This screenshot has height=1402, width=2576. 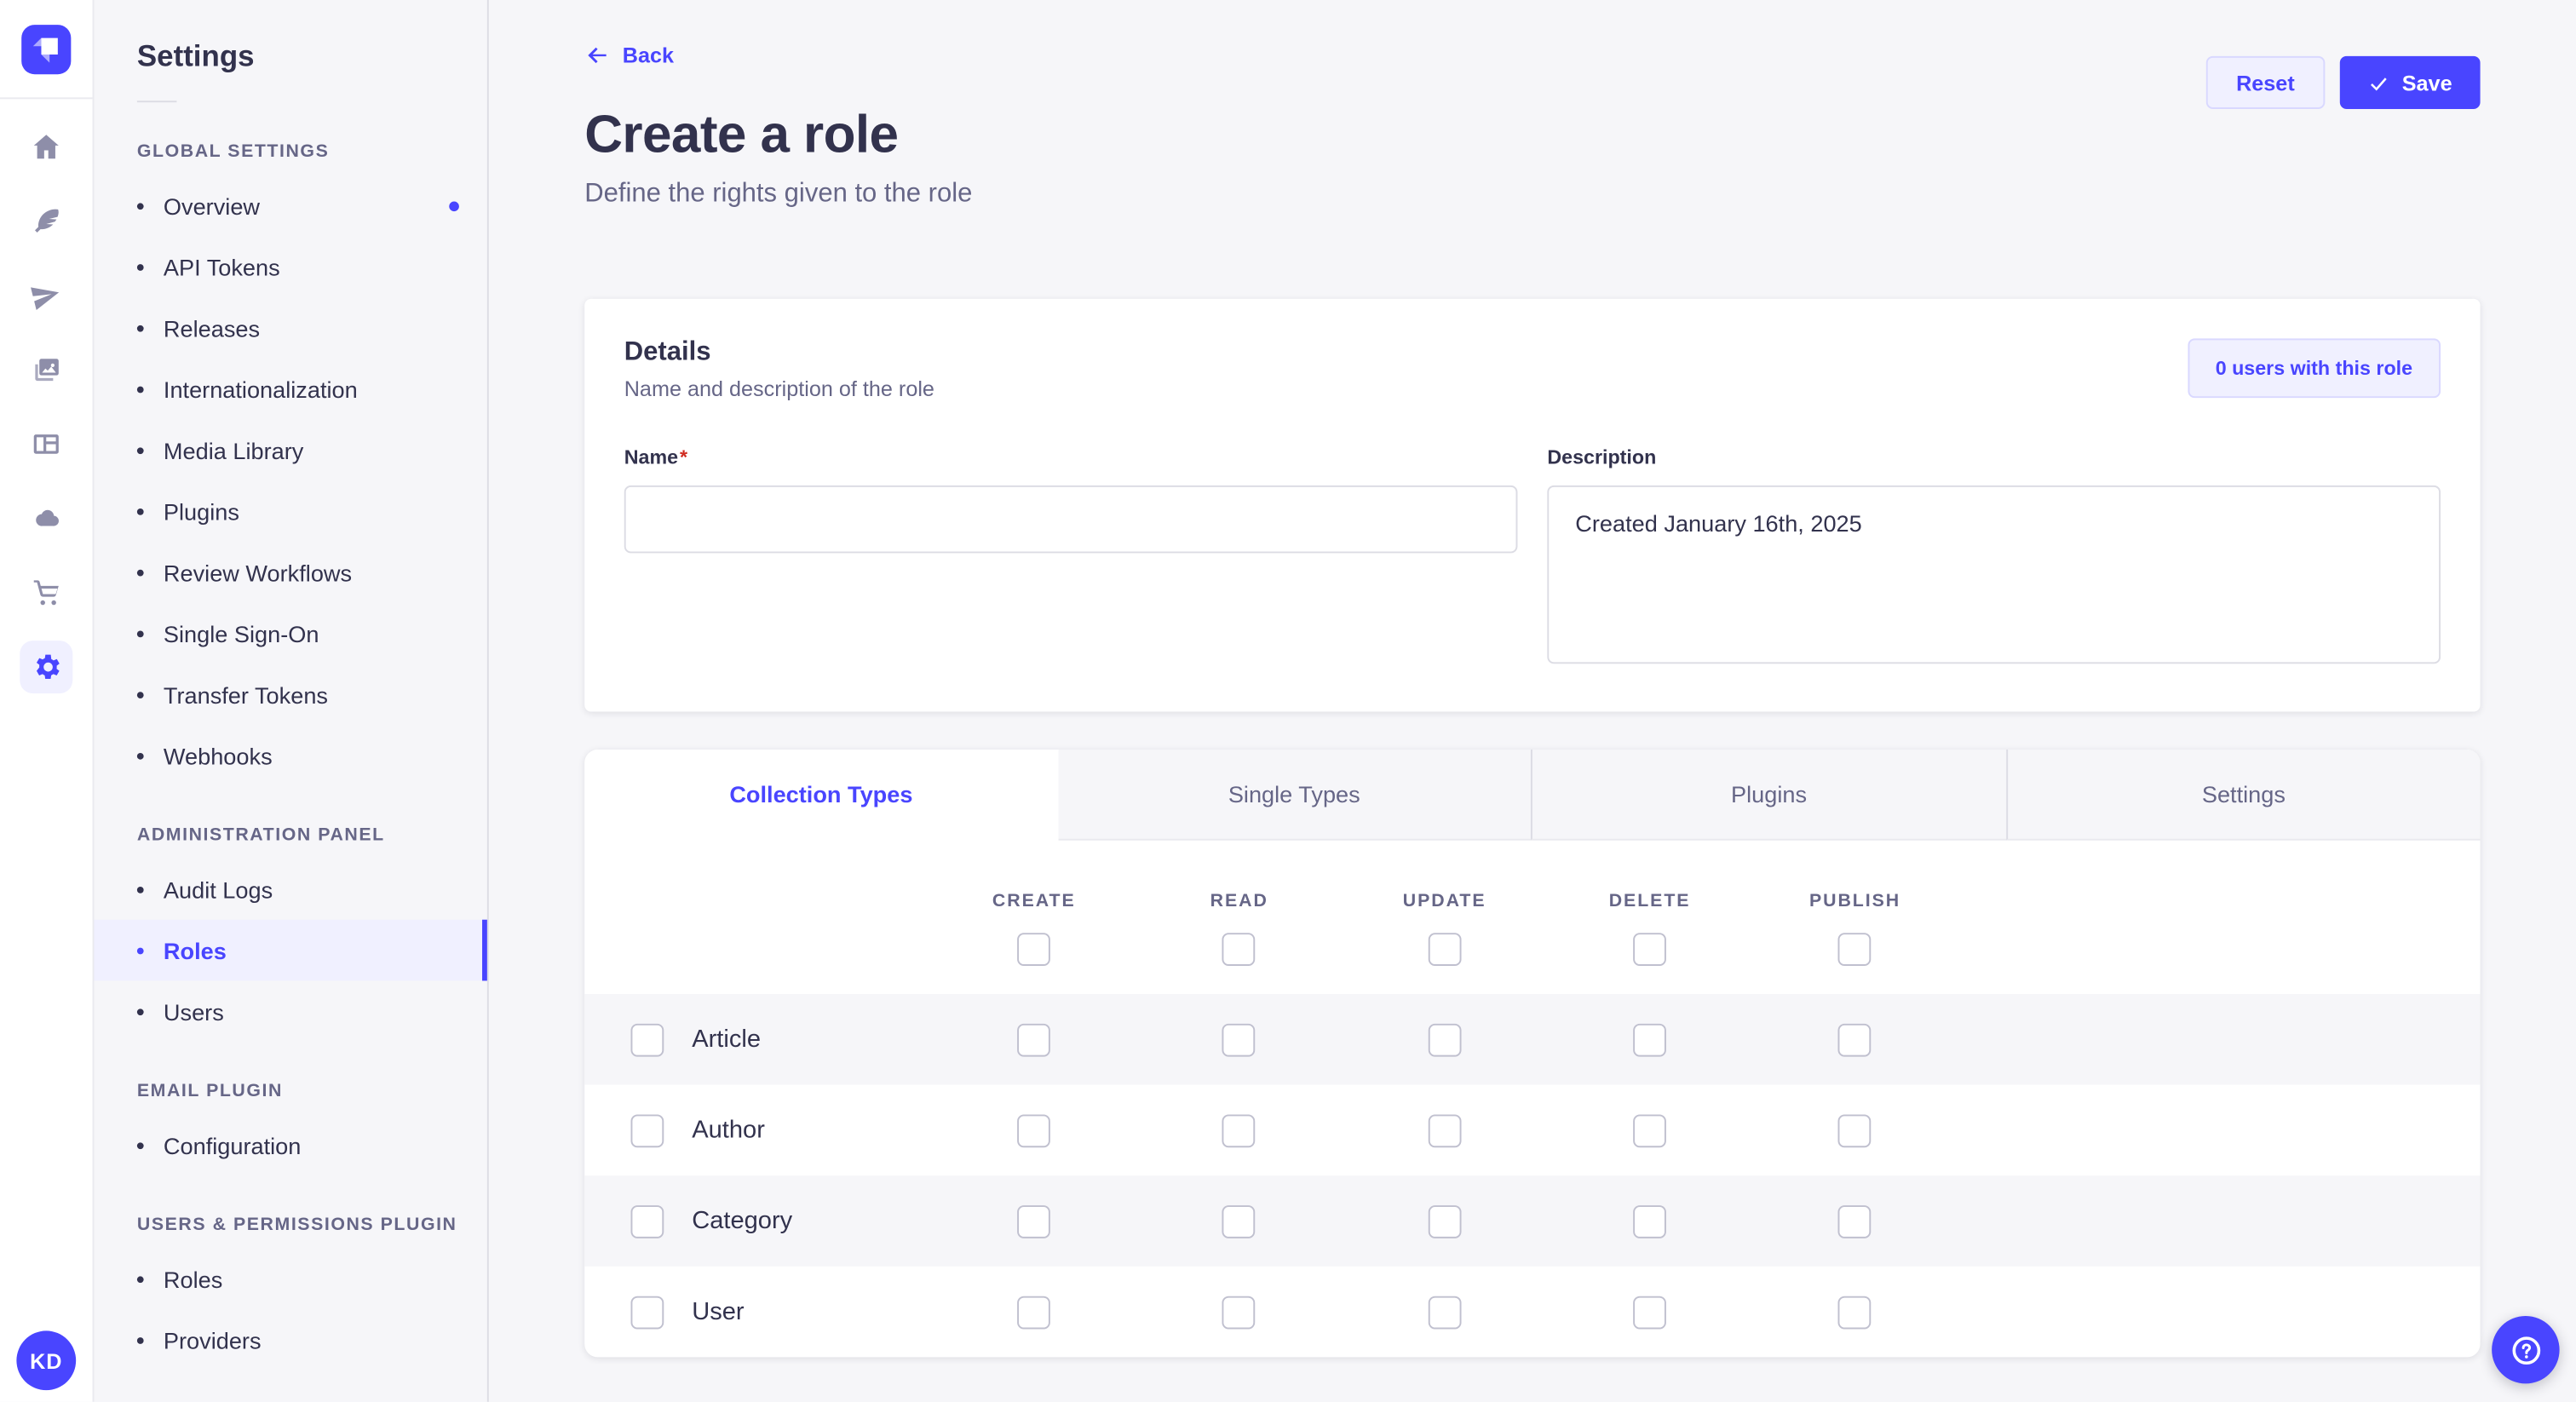 What do you see at coordinates (1239, 949) in the screenshot?
I see `select-all-read-checkbox` at bounding box center [1239, 949].